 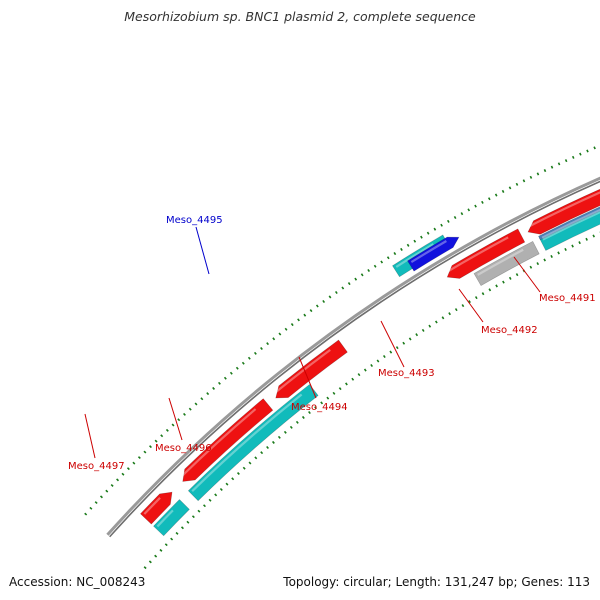 I want to click on gene-label-meso-4494: Meso_4494, so click(x=319, y=407).